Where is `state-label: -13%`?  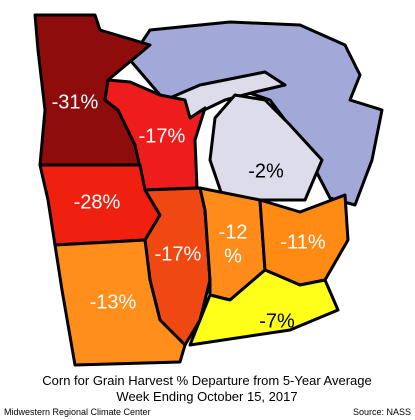 state-label: -13% is located at coordinates (113, 302).